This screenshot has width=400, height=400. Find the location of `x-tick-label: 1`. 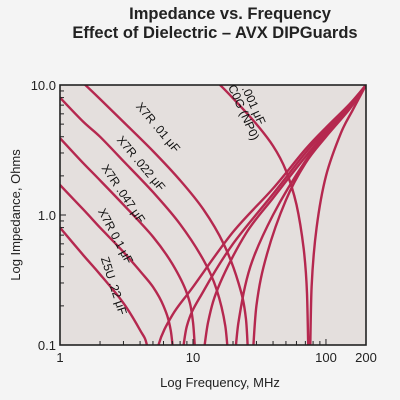

x-tick-label: 1 is located at coordinates (59, 357).